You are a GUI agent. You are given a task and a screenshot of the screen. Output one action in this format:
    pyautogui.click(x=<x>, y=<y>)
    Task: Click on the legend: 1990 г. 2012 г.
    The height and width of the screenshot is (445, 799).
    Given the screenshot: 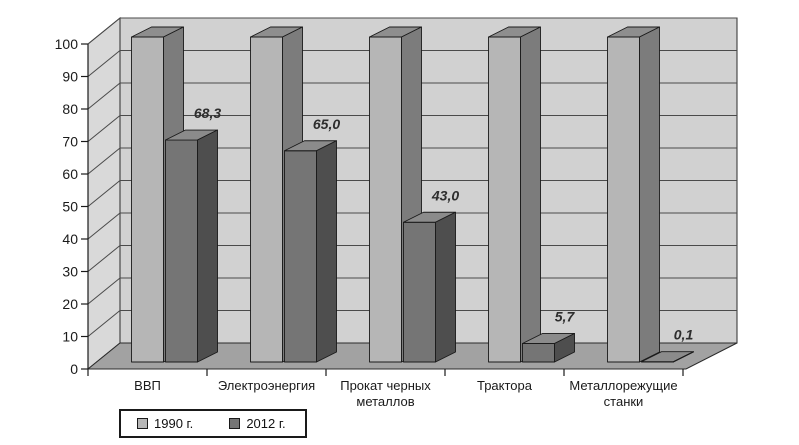 What is the action you would take?
    pyautogui.click(x=213, y=423)
    